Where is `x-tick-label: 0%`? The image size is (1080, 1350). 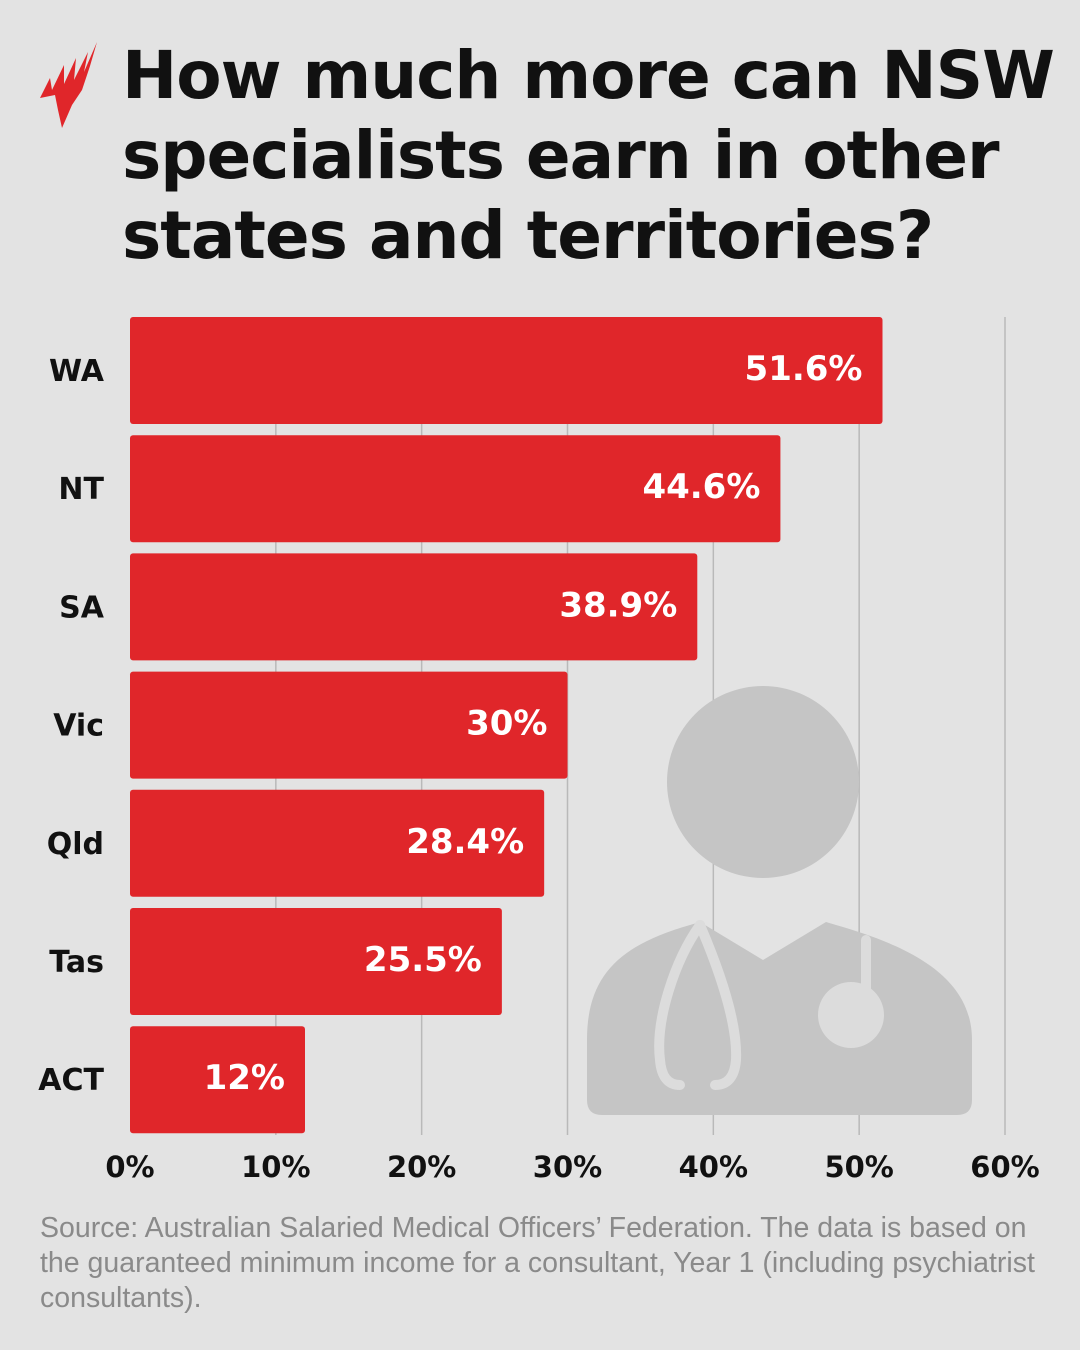
x-tick-label: 0% is located at coordinates (129, 1167).